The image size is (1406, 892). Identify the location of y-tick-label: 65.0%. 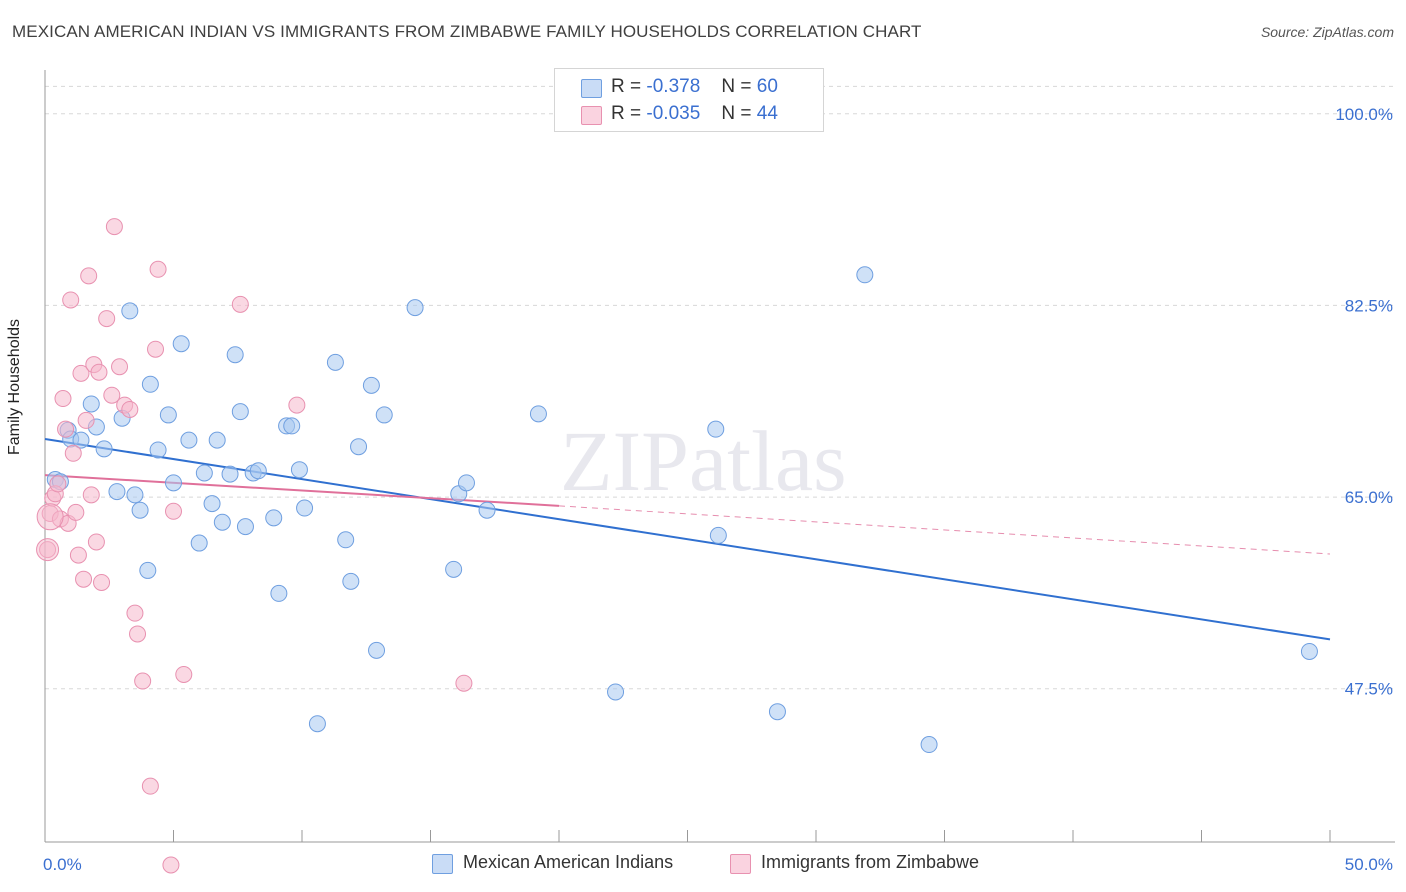
(1369, 497).